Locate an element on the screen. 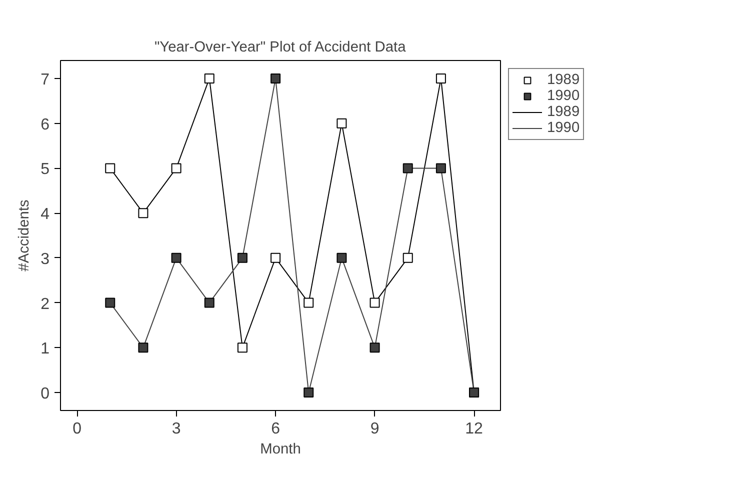  y-tick-label: 1 is located at coordinates (45, 349).